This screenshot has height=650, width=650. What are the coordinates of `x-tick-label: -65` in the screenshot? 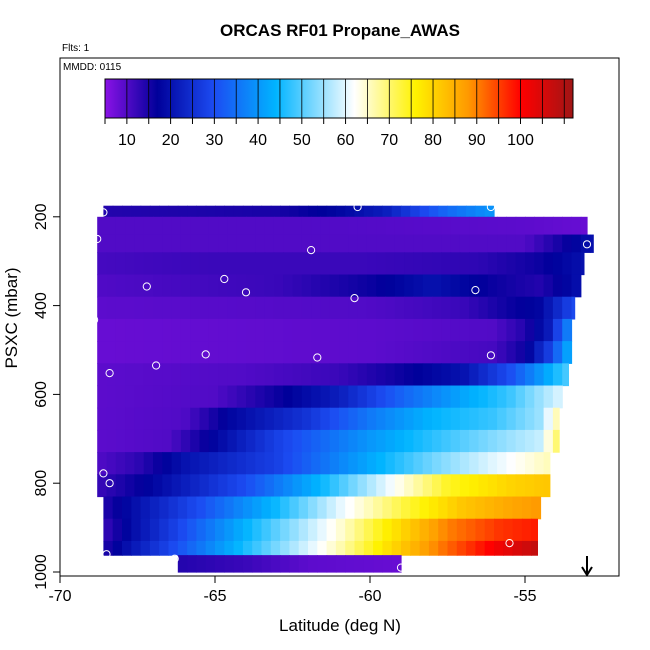 It's located at (214, 596).